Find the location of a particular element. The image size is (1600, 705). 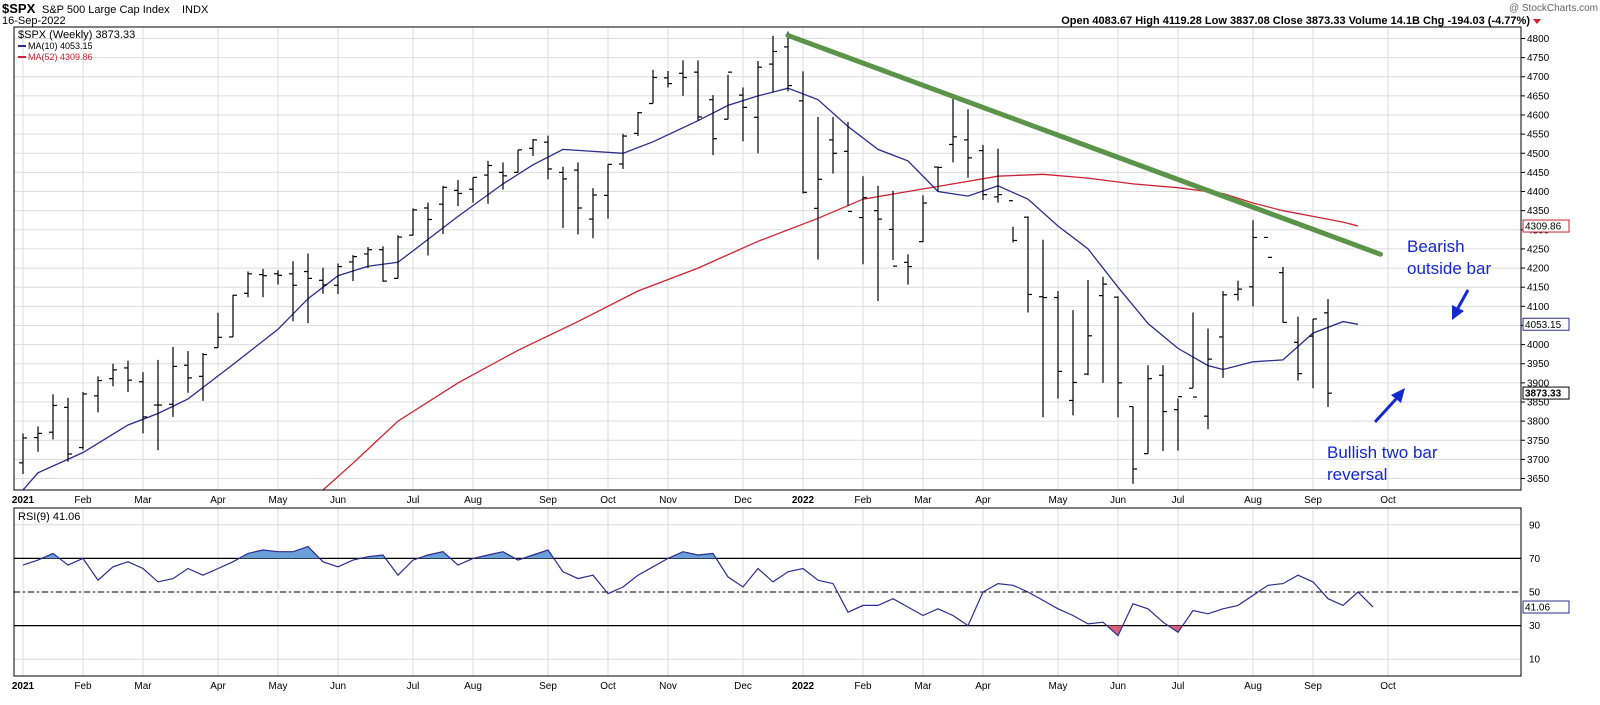

bullish-annotation-line2: reversal is located at coordinates (1357, 474).